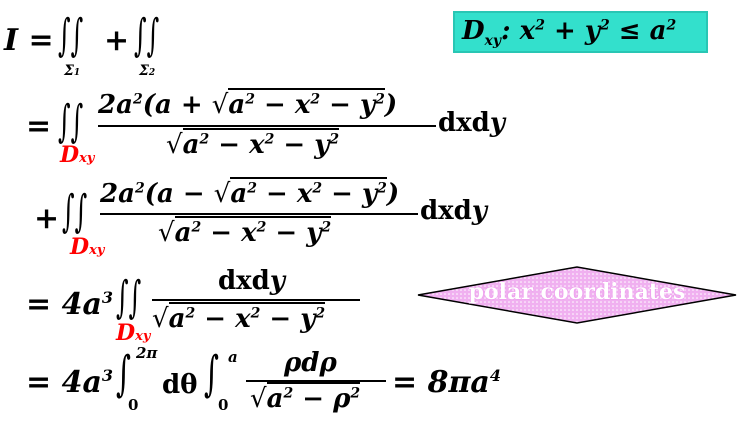 The height and width of the screenshot is (431, 742). I want to click on line5-int2-lower: 0, so click(223, 405).